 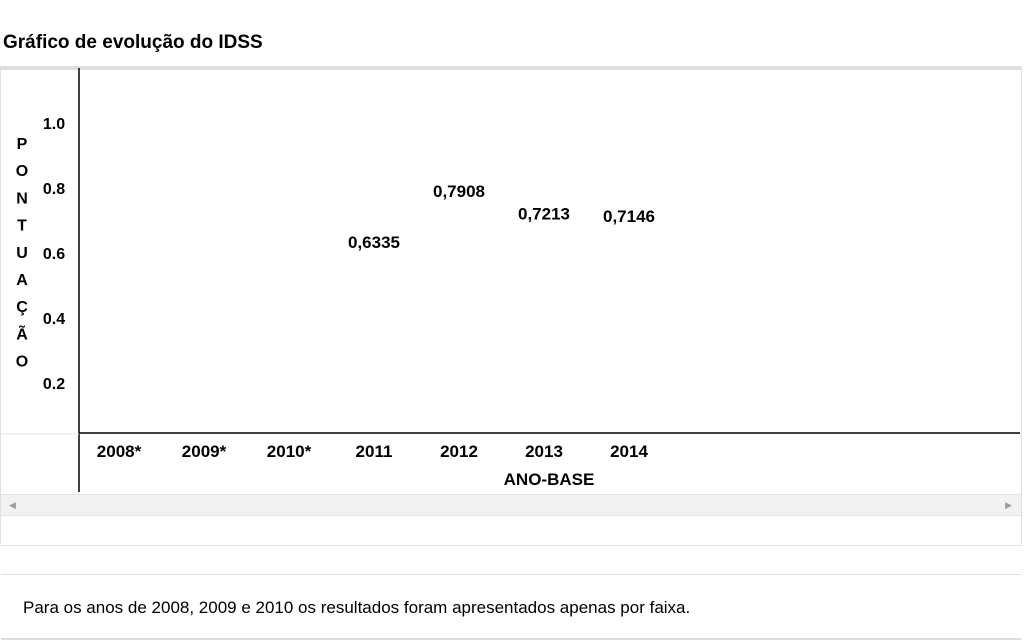 What do you see at coordinates (22, 280) in the screenshot?
I see `y-axis-title-letter: A` at bounding box center [22, 280].